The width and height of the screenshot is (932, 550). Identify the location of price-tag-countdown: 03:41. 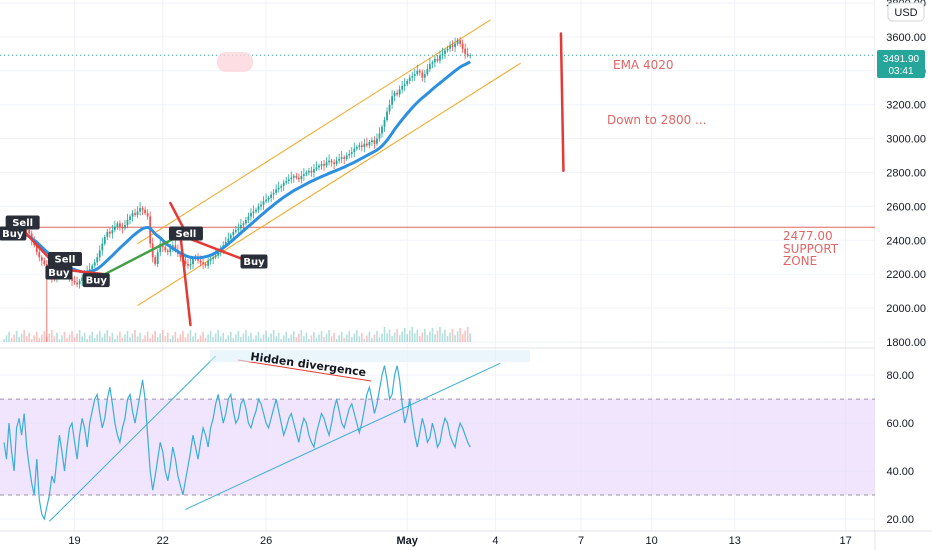
(900, 71).